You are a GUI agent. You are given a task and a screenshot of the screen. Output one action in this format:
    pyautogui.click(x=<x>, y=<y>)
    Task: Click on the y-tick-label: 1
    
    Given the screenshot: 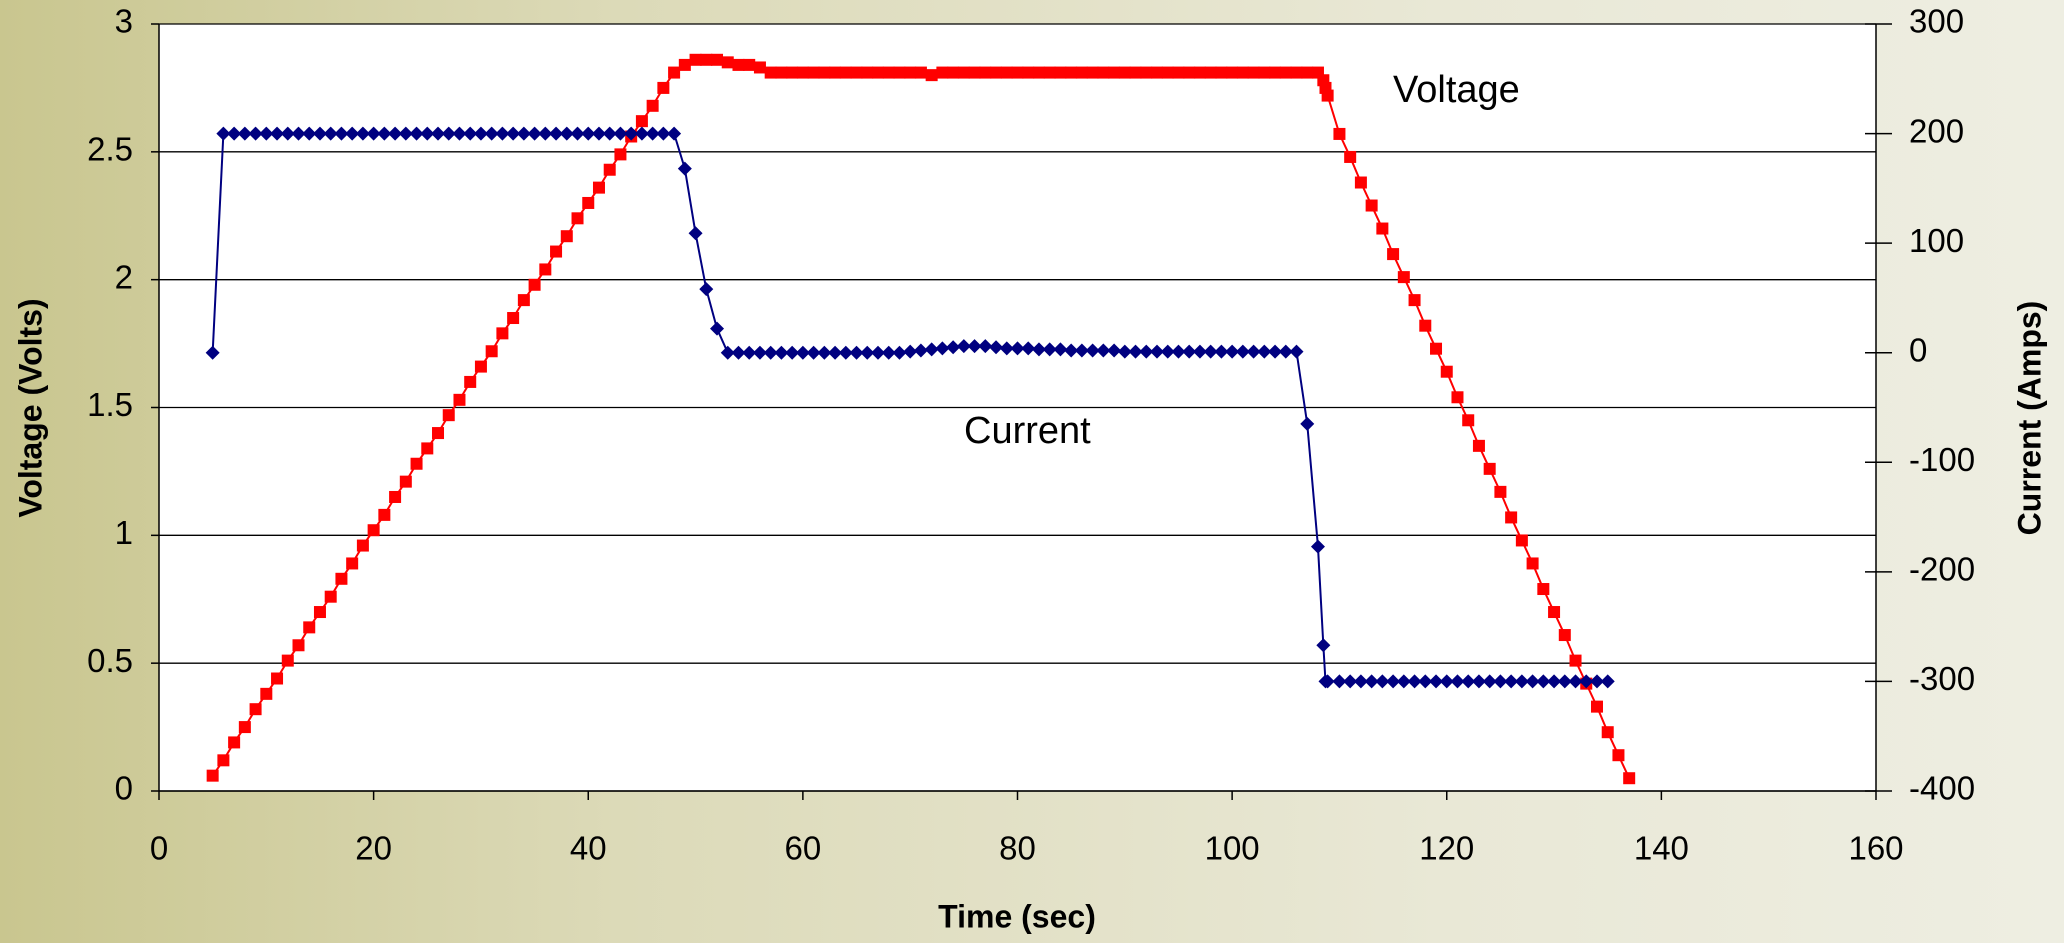 What is the action you would take?
    pyautogui.click(x=124, y=532)
    